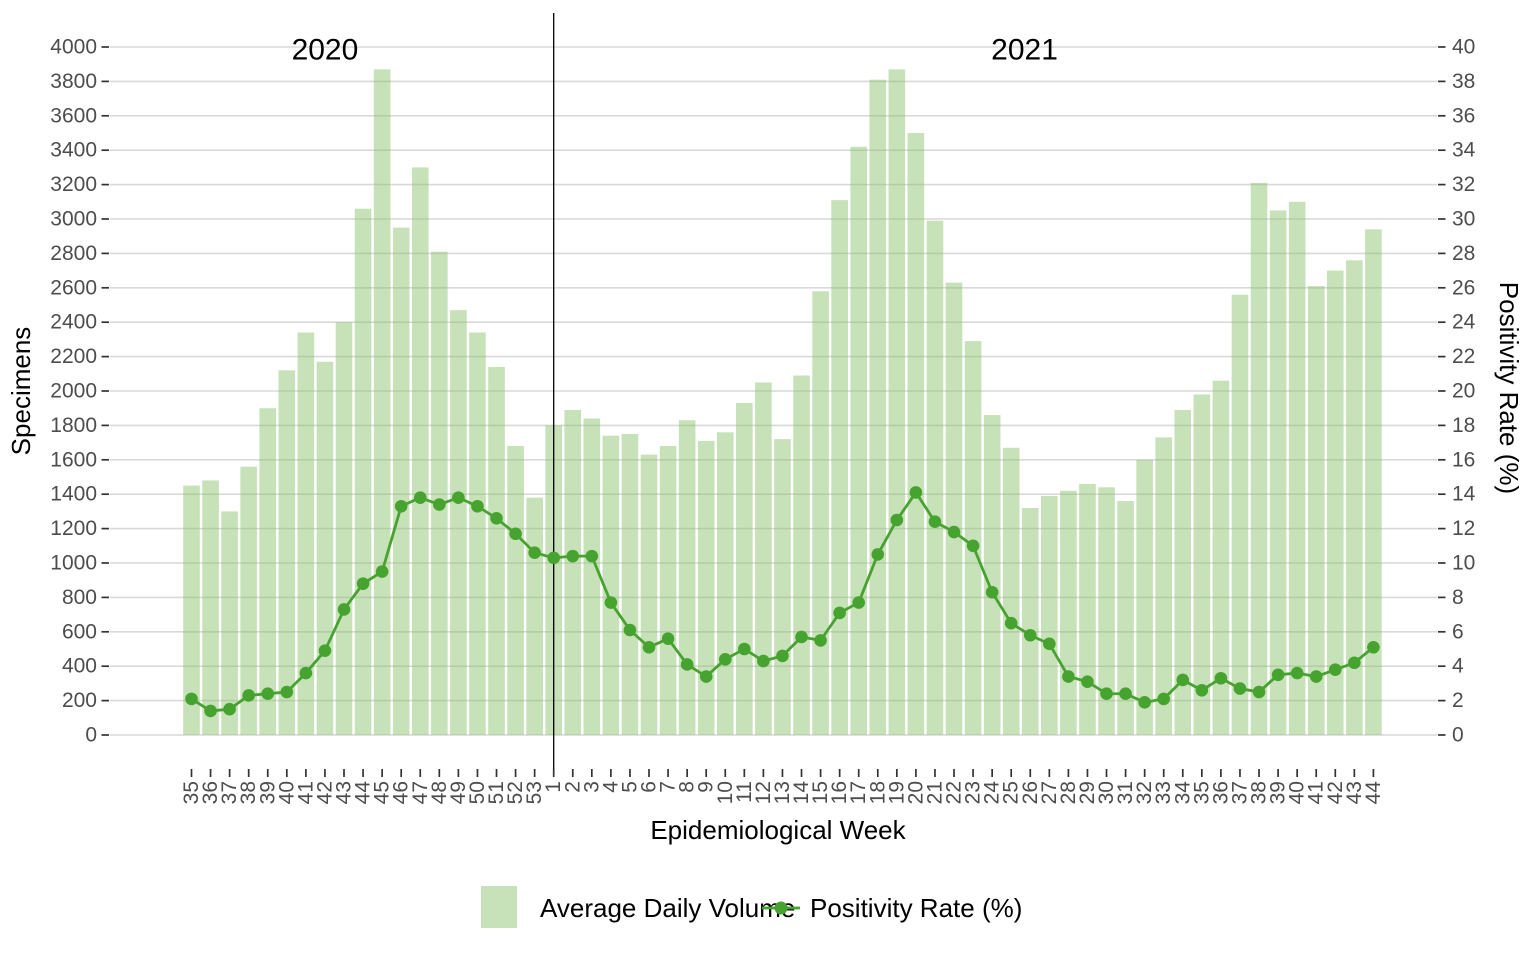 The height and width of the screenshot is (960, 1536). What do you see at coordinates (73, 528) in the screenshot?
I see `y-left-tick-label: 1200` at bounding box center [73, 528].